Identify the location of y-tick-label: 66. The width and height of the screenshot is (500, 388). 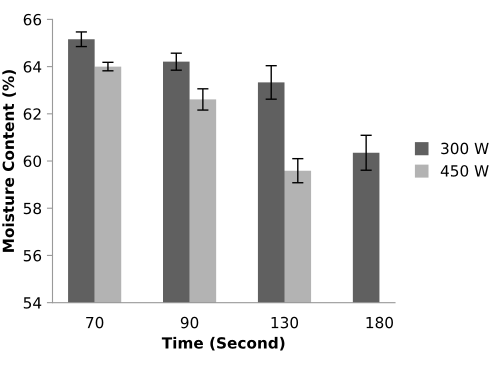
(33, 20).